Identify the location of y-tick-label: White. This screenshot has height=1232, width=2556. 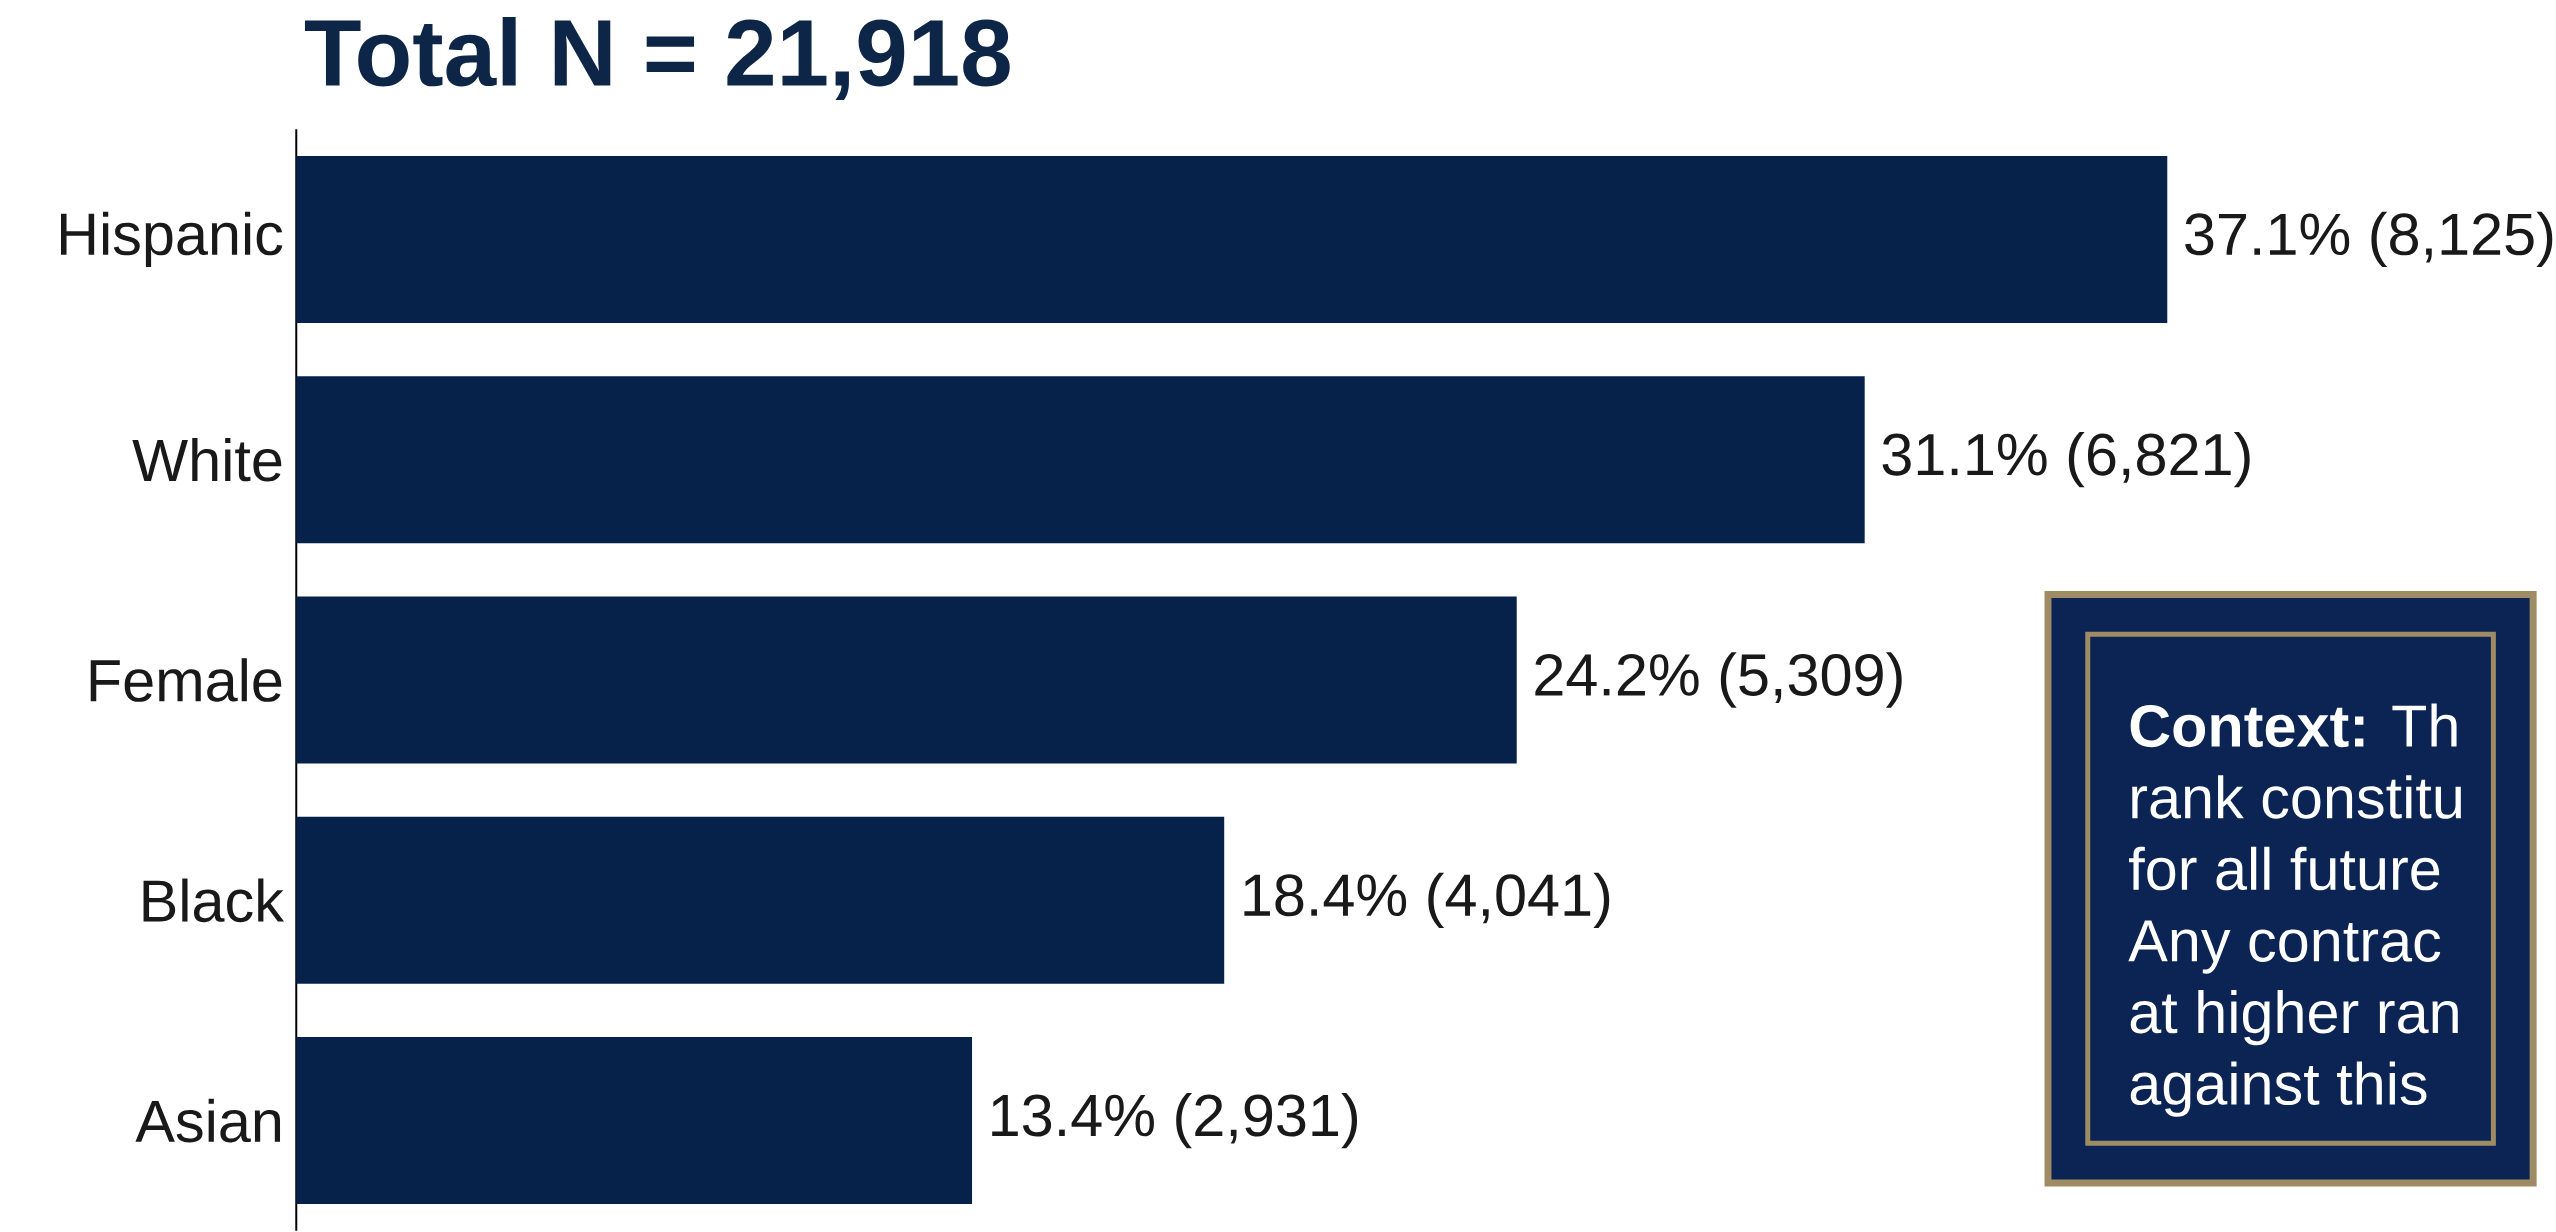
(207, 460).